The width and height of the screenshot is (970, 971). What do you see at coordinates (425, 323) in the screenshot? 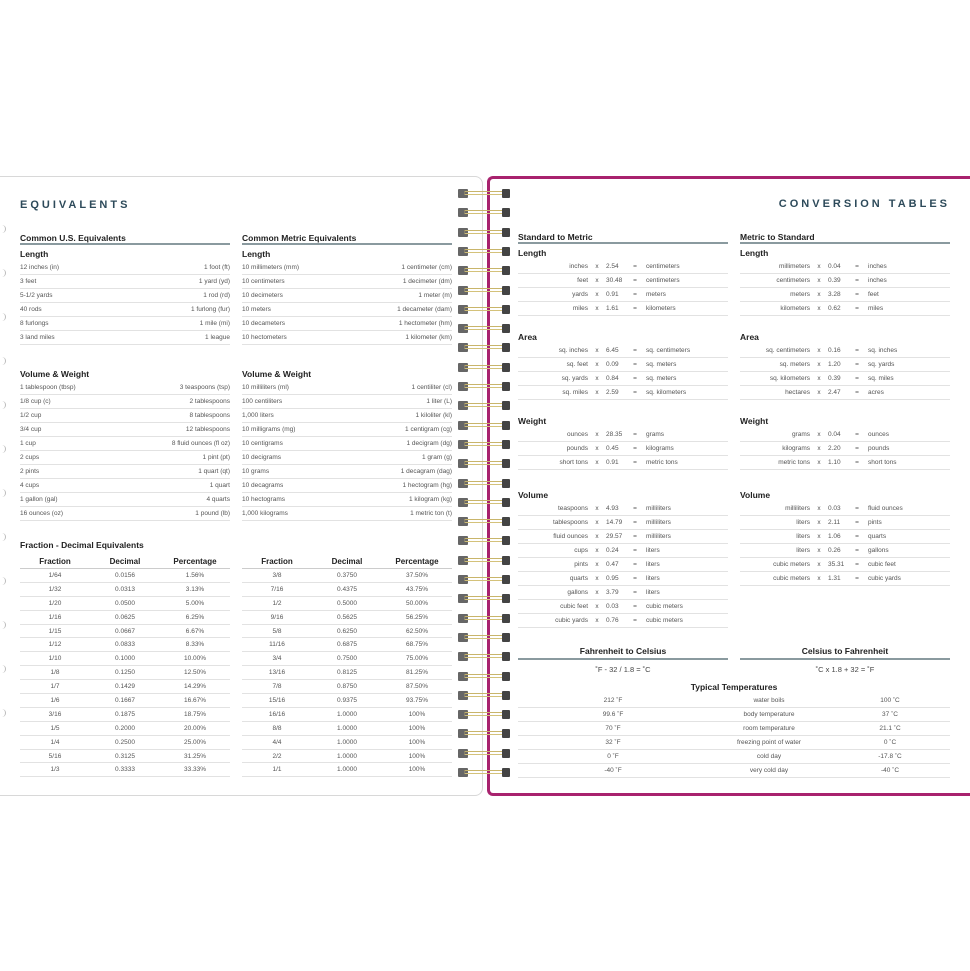
I see `to-unit: 1 hectometer (hm)` at bounding box center [425, 323].